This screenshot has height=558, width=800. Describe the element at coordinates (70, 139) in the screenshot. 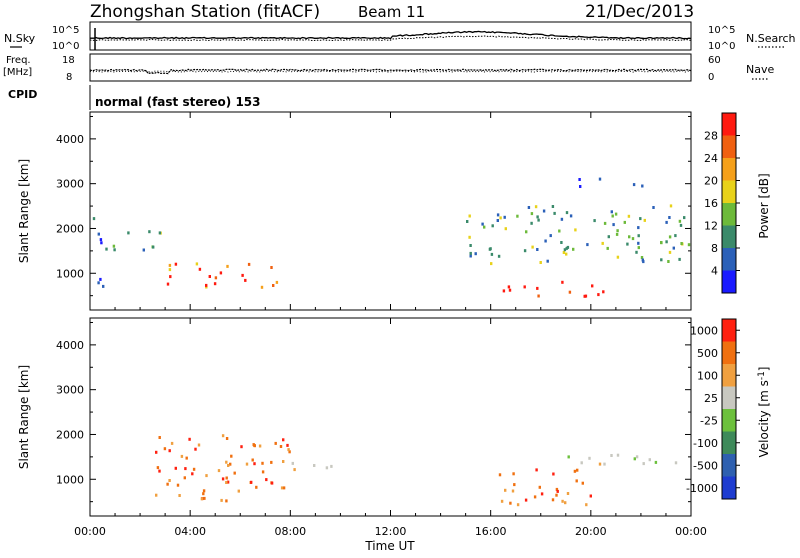

I see `y-tick-label: 4000` at that location.